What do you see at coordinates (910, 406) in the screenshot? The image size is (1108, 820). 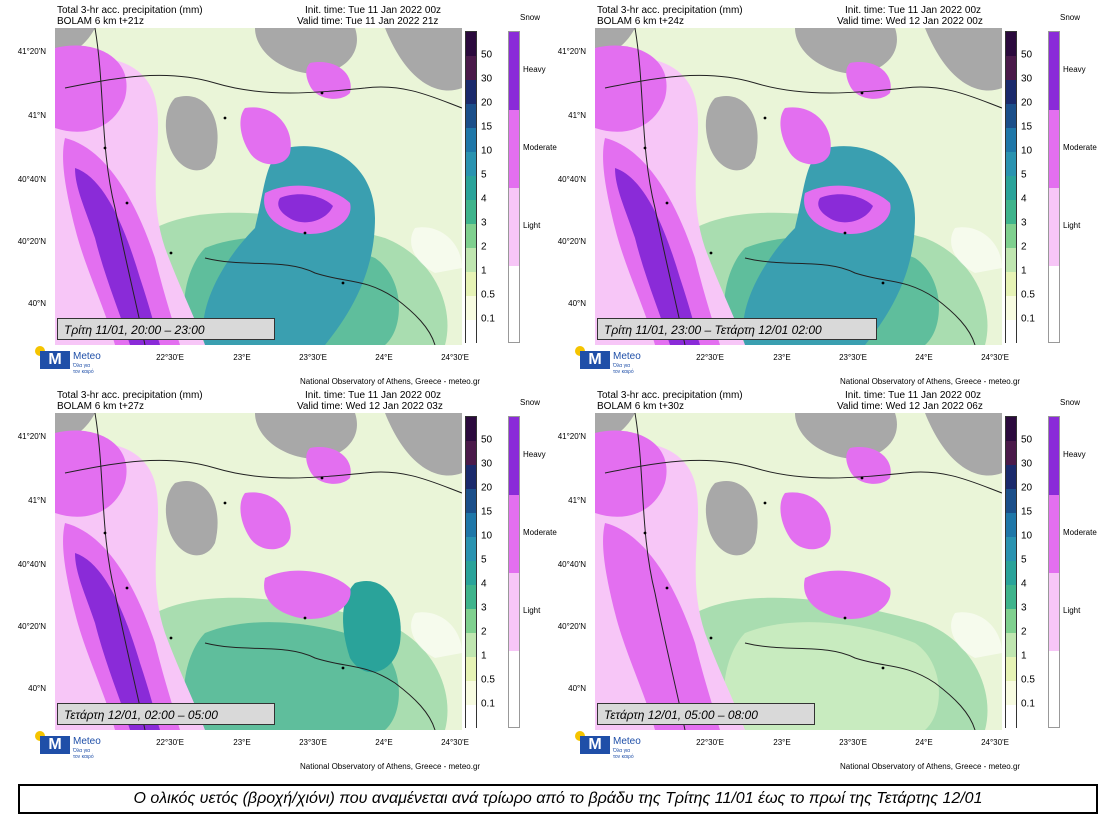 I see `valid-time: Valid time: Wed 12 Jan 2022 06z` at bounding box center [910, 406].